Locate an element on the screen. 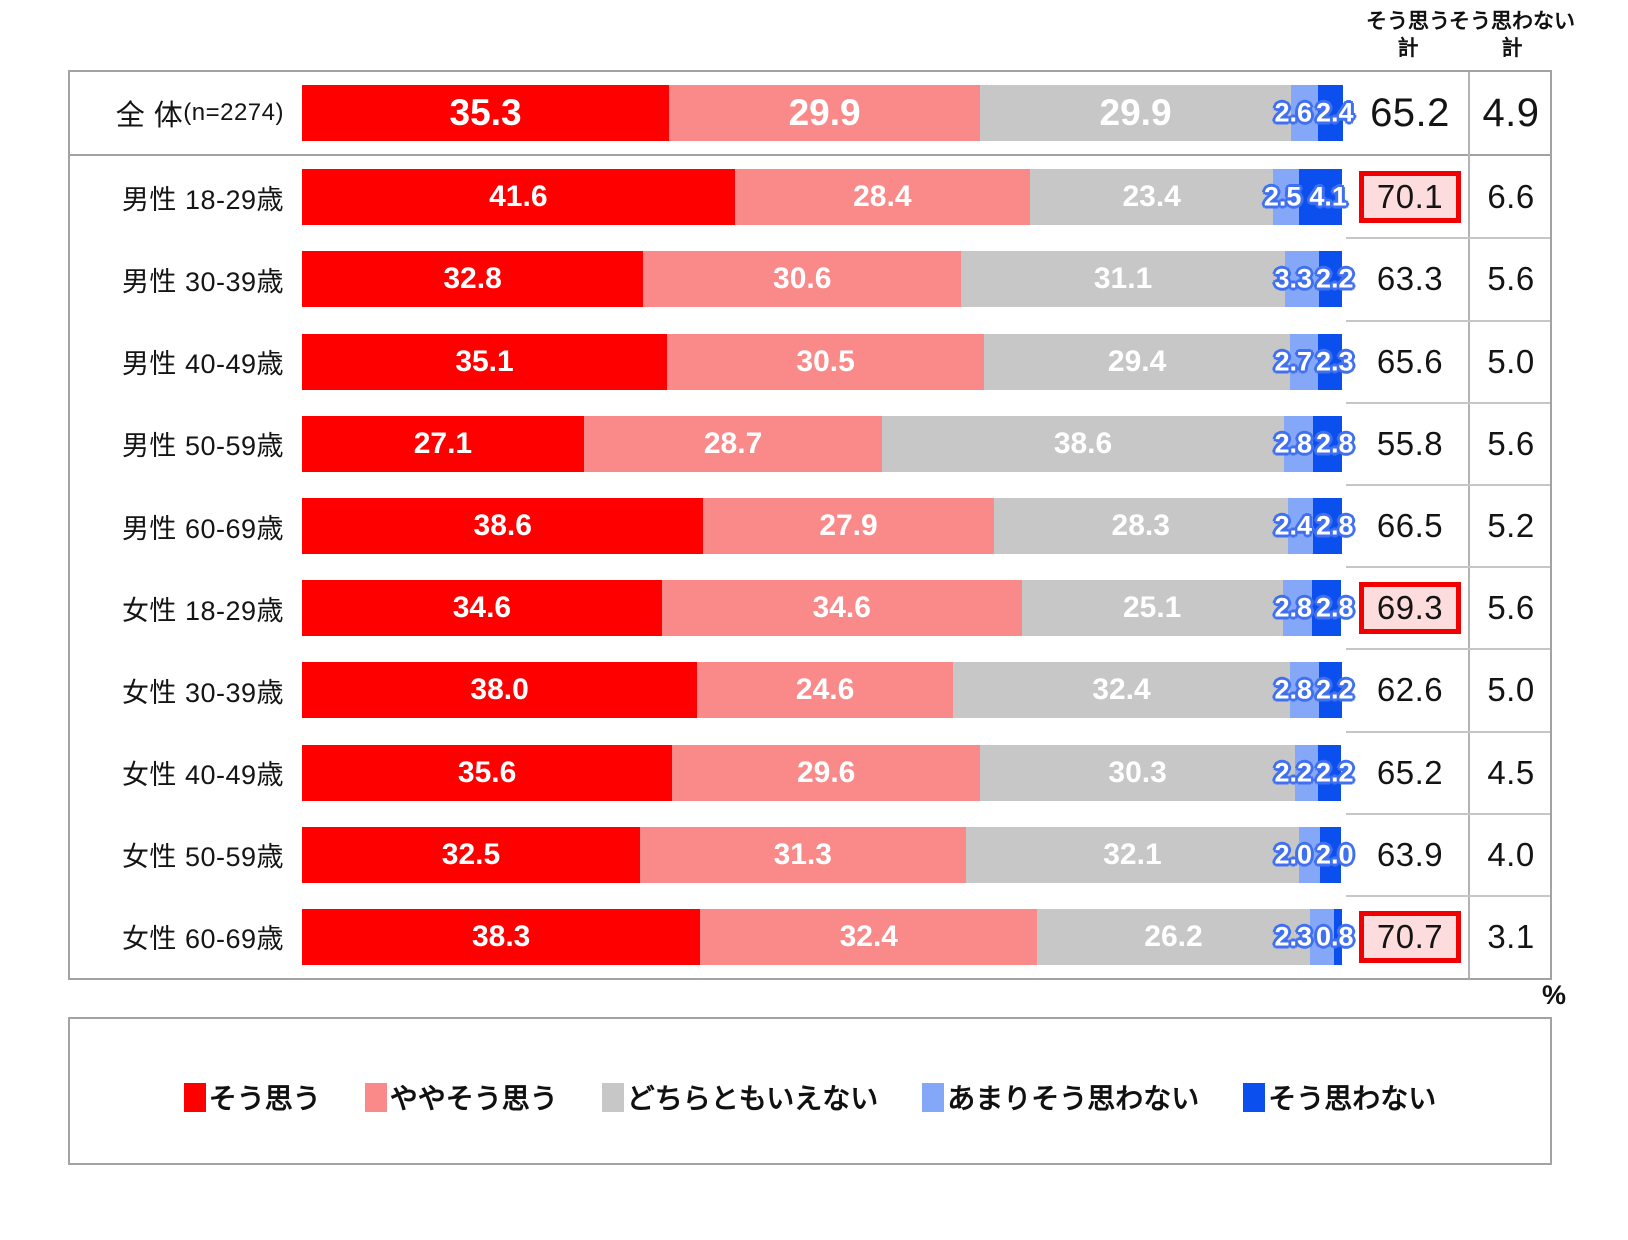 This screenshot has height=1240, width=1628. row-label: 男性 40-49歳 is located at coordinates (202, 364).